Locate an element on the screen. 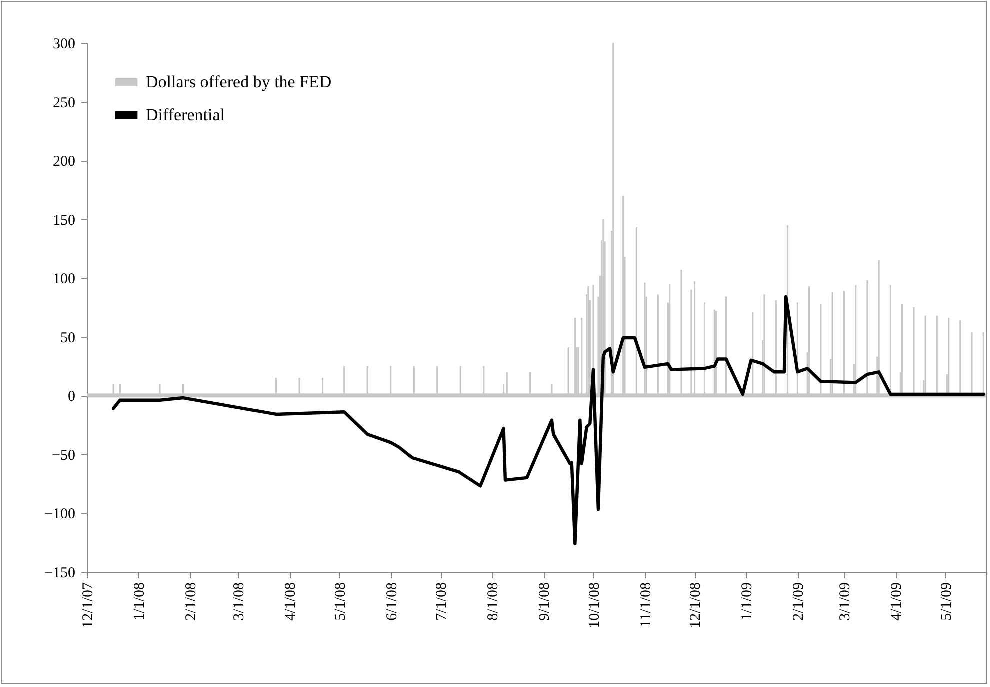  x-tick-label: 11/1/08 is located at coordinates (646, 605).